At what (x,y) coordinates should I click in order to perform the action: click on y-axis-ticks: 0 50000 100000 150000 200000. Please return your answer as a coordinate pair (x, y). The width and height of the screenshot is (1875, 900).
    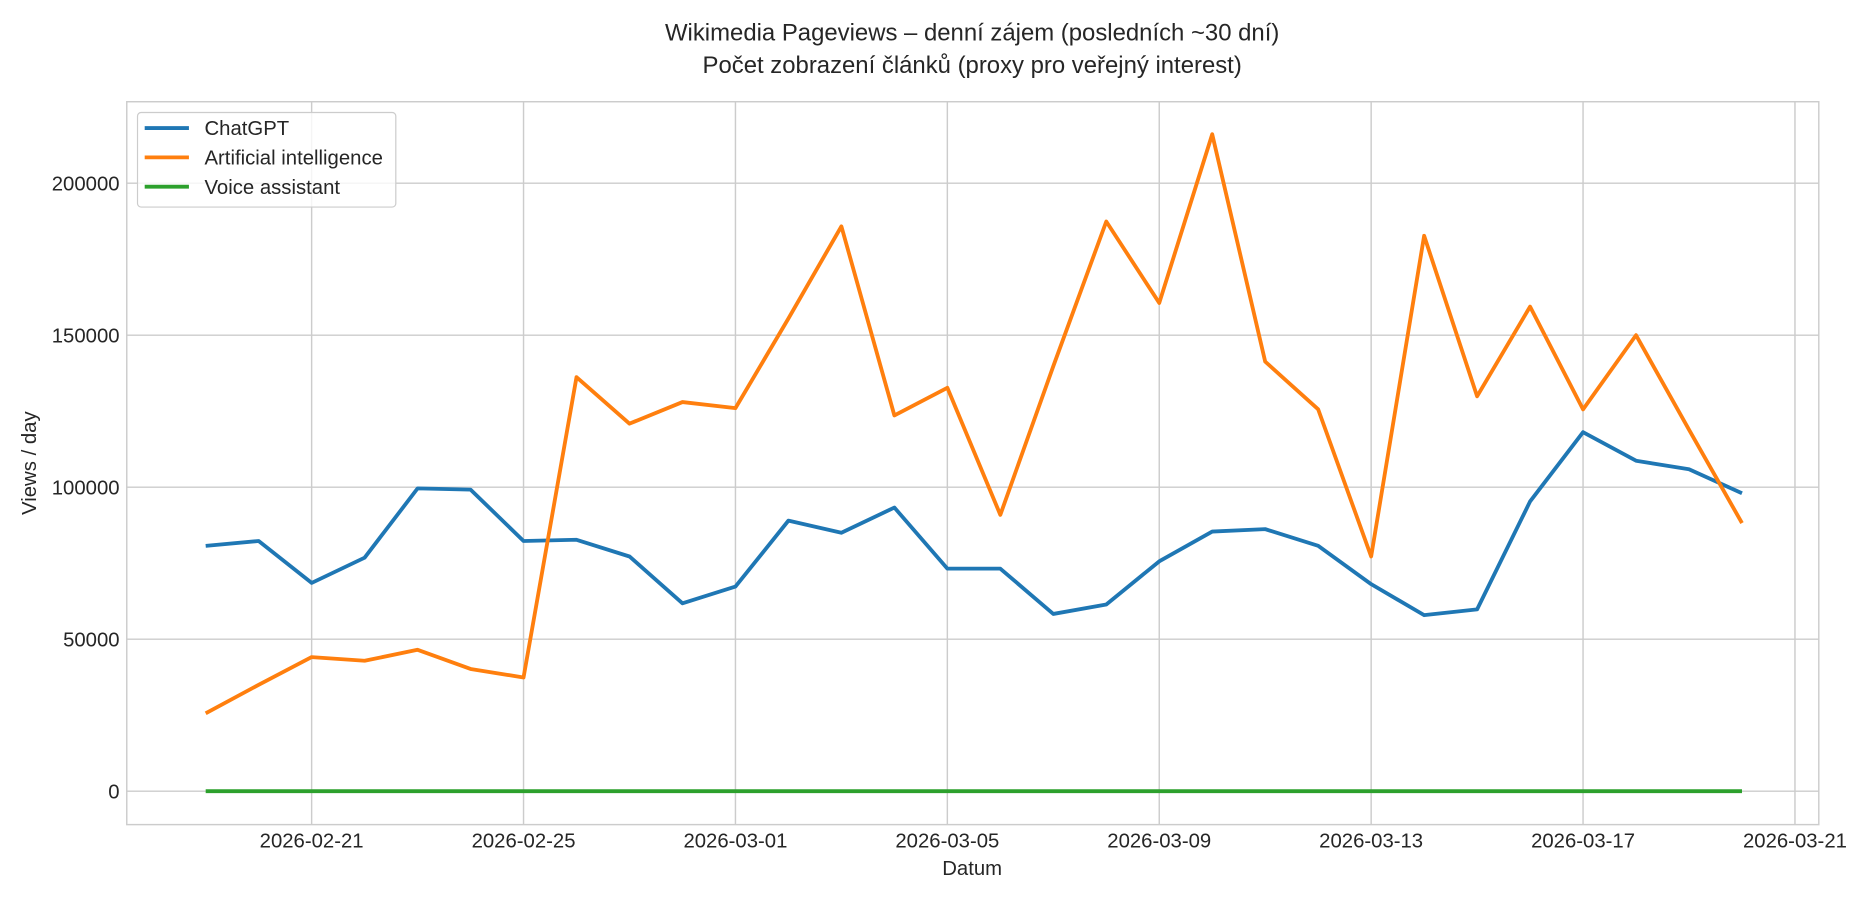
    Looking at the image, I should click on (86, 488).